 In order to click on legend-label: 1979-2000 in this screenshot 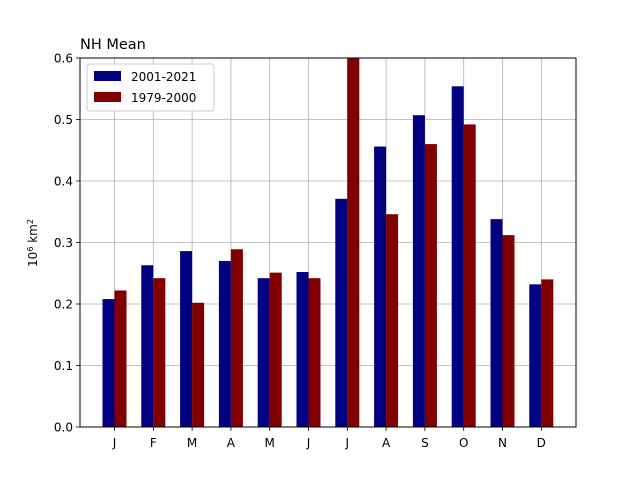, I will do `click(163, 98)`.